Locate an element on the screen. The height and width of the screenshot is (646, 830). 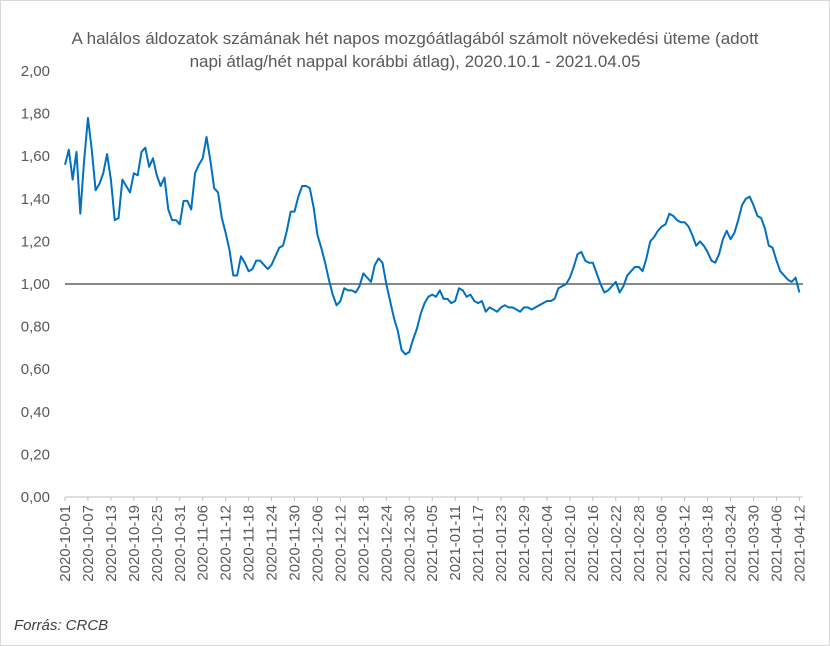
y-tick-label: 1,40 is located at coordinates (35, 199).